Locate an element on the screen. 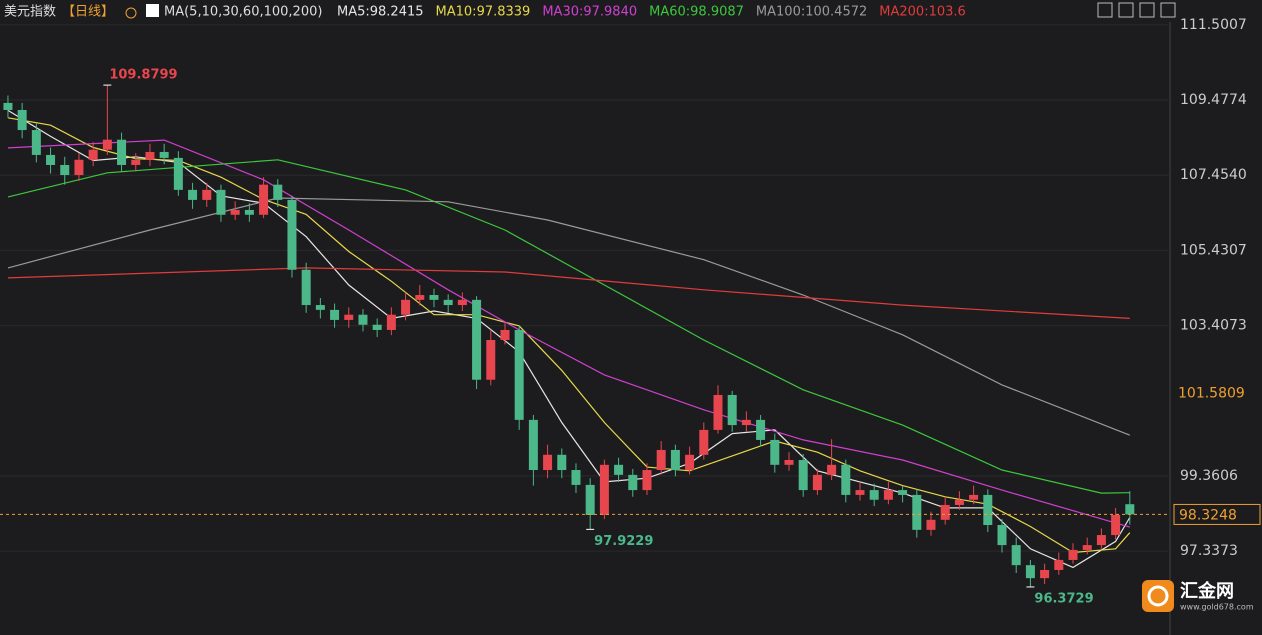 This screenshot has width=1262, height=635. legend-entry: MA200:103.6 is located at coordinates (922, 12).